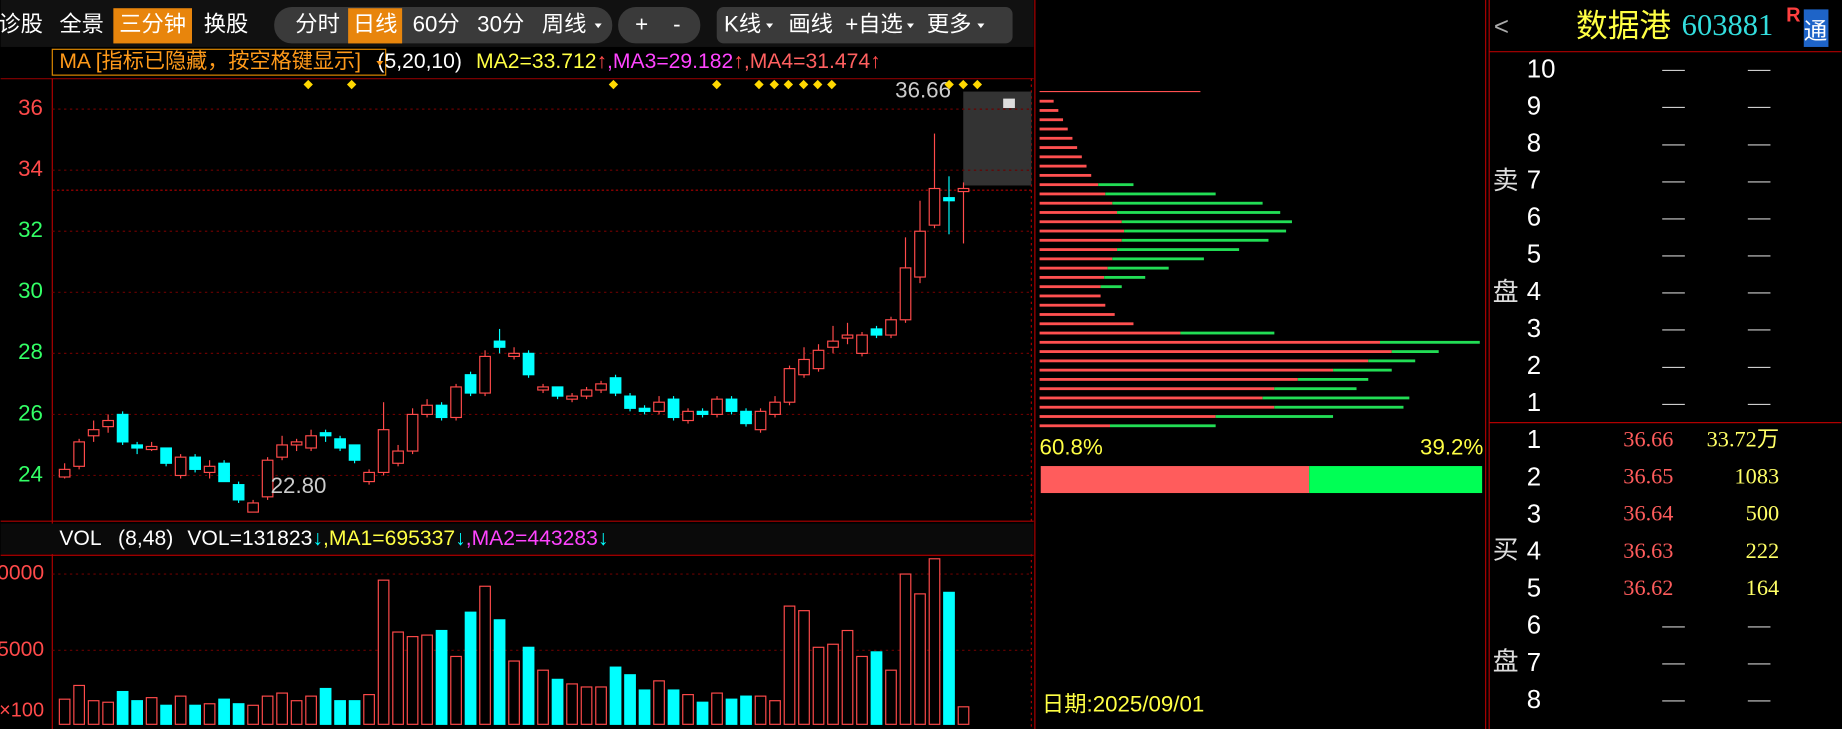 The image size is (1842, 729). I want to click on tab: 画线, so click(810, 24).